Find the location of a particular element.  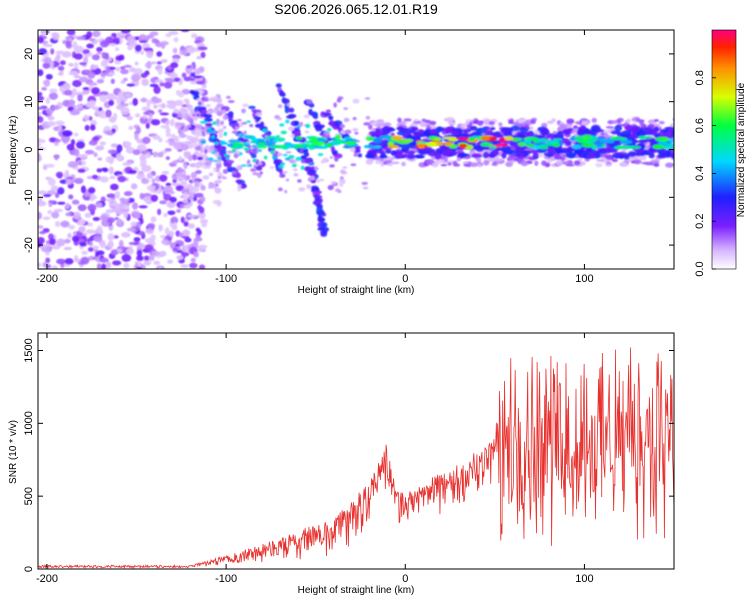

figure-title: S206.2026.065.12.01.R19 is located at coordinates (356, 9).